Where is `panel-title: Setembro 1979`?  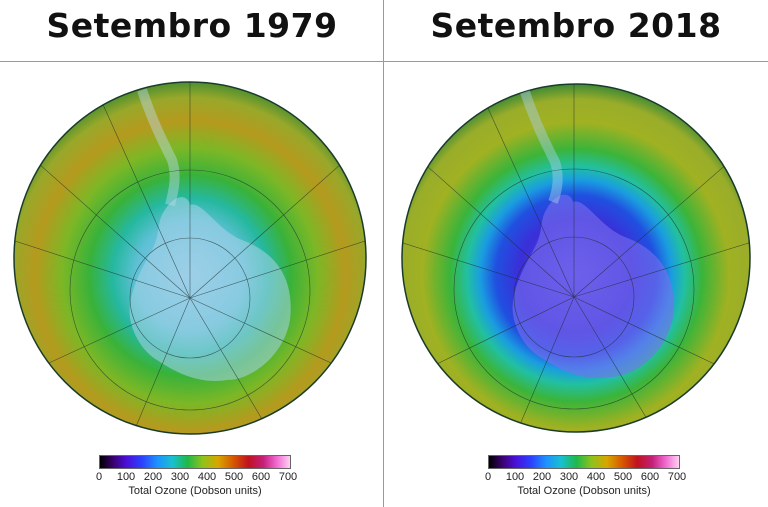
panel-title: Setembro 1979 is located at coordinates (192, 25).